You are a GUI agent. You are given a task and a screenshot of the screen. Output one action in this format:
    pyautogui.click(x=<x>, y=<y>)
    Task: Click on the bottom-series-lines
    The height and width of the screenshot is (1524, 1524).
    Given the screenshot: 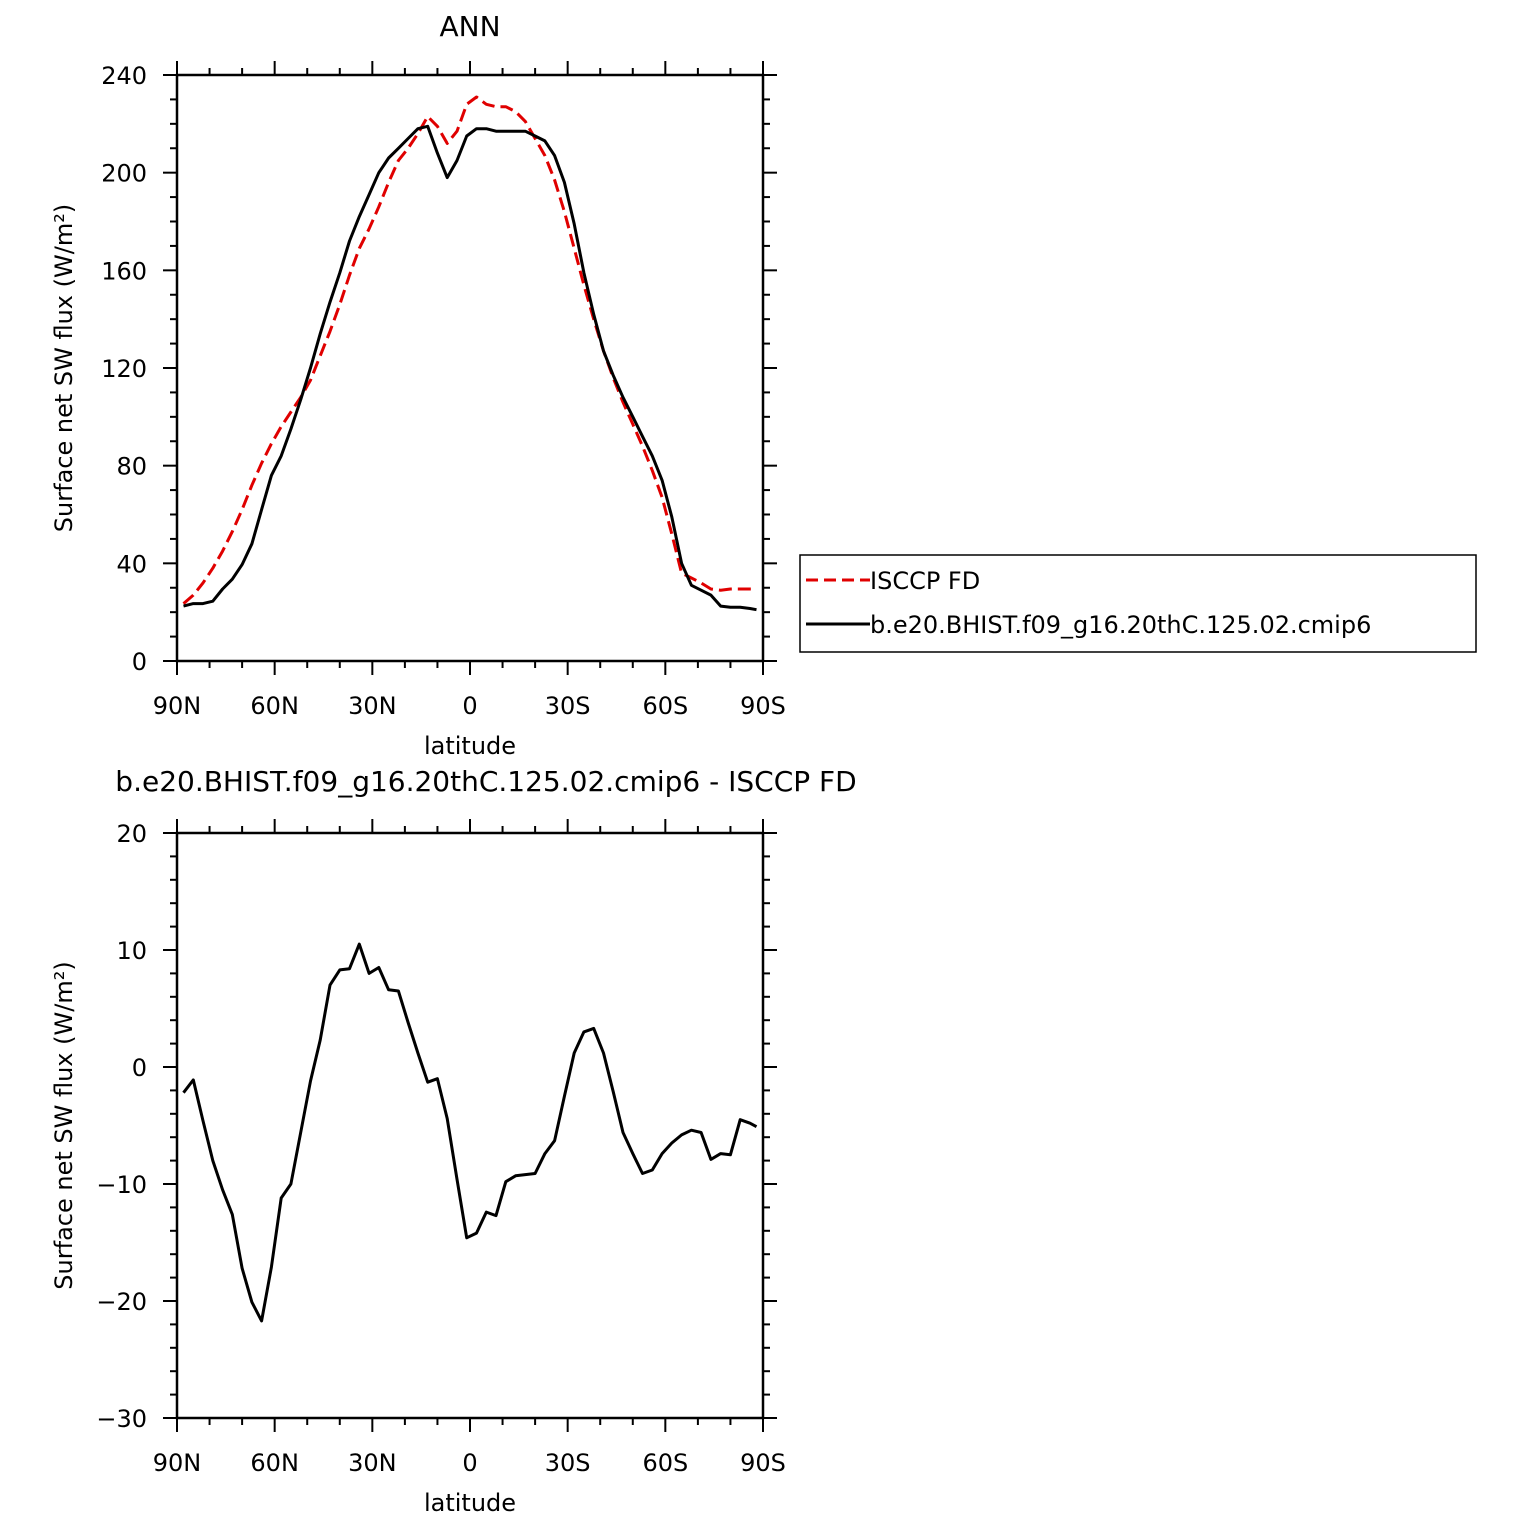 What is the action you would take?
    pyautogui.click(x=470, y=1132)
    